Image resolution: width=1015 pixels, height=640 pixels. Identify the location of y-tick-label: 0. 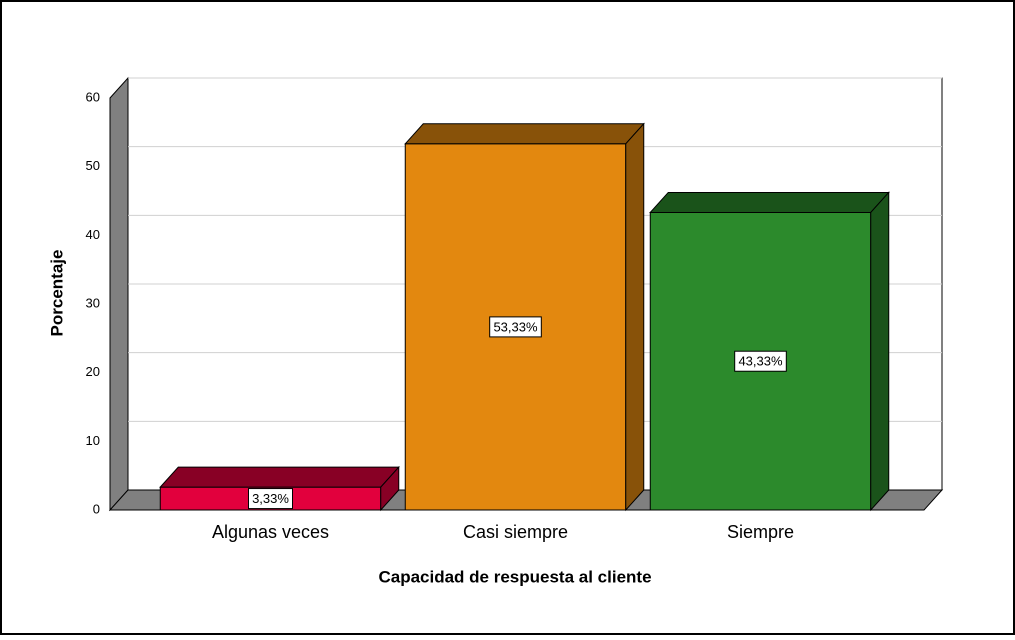
(96, 508).